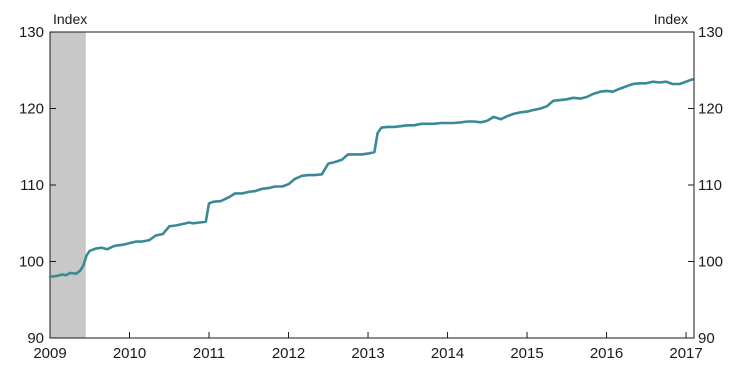 This screenshot has width=731, height=379. What do you see at coordinates (706, 338) in the screenshot?
I see `y-tick-label-right: 90` at bounding box center [706, 338].